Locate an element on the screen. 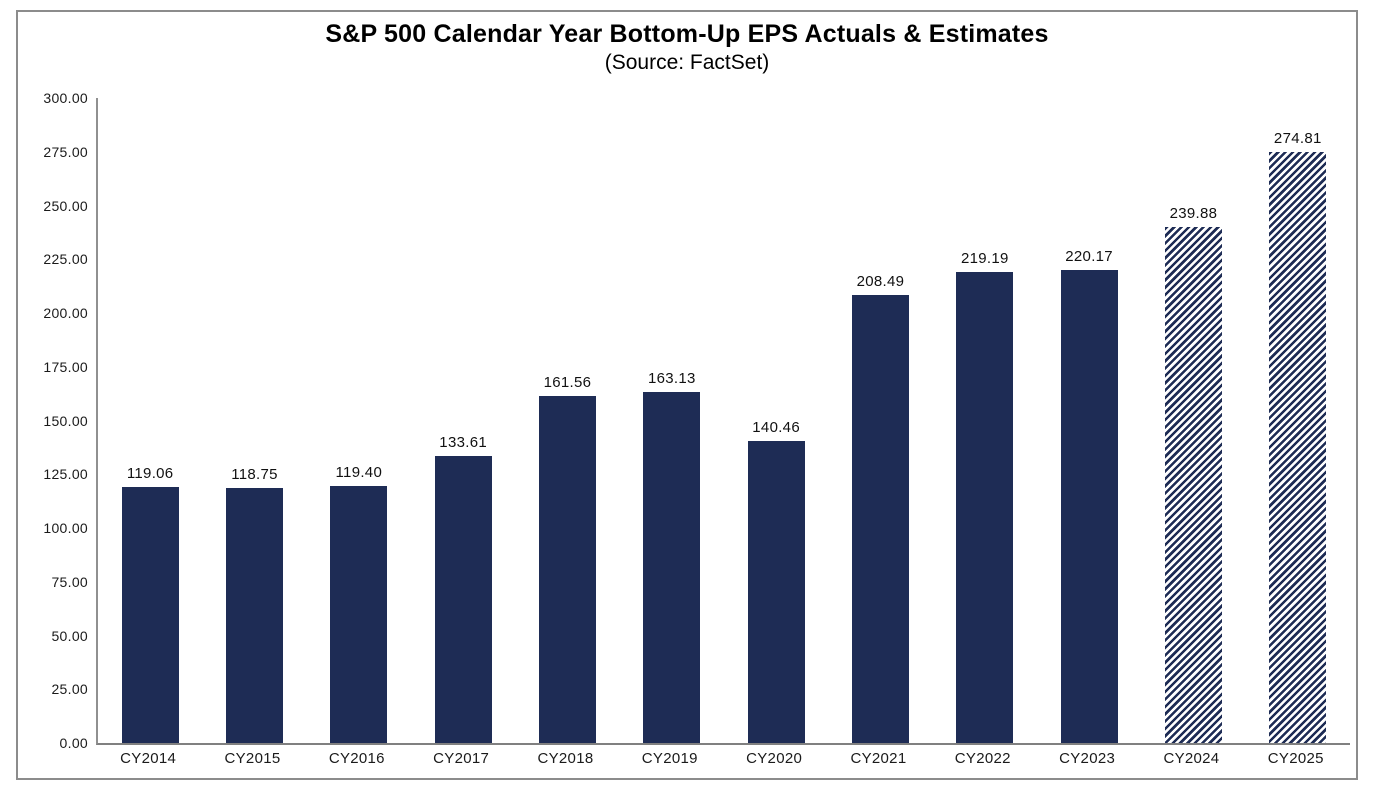 The height and width of the screenshot is (792, 1374). bar-cy2017 is located at coordinates (463, 599).